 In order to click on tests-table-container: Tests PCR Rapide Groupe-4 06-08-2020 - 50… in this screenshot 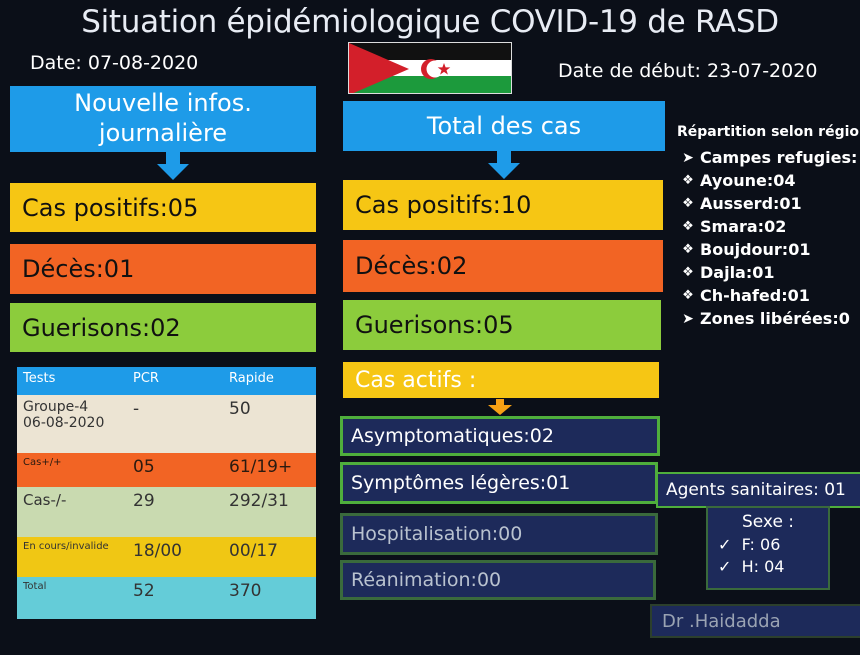, I will do `click(166, 493)`.